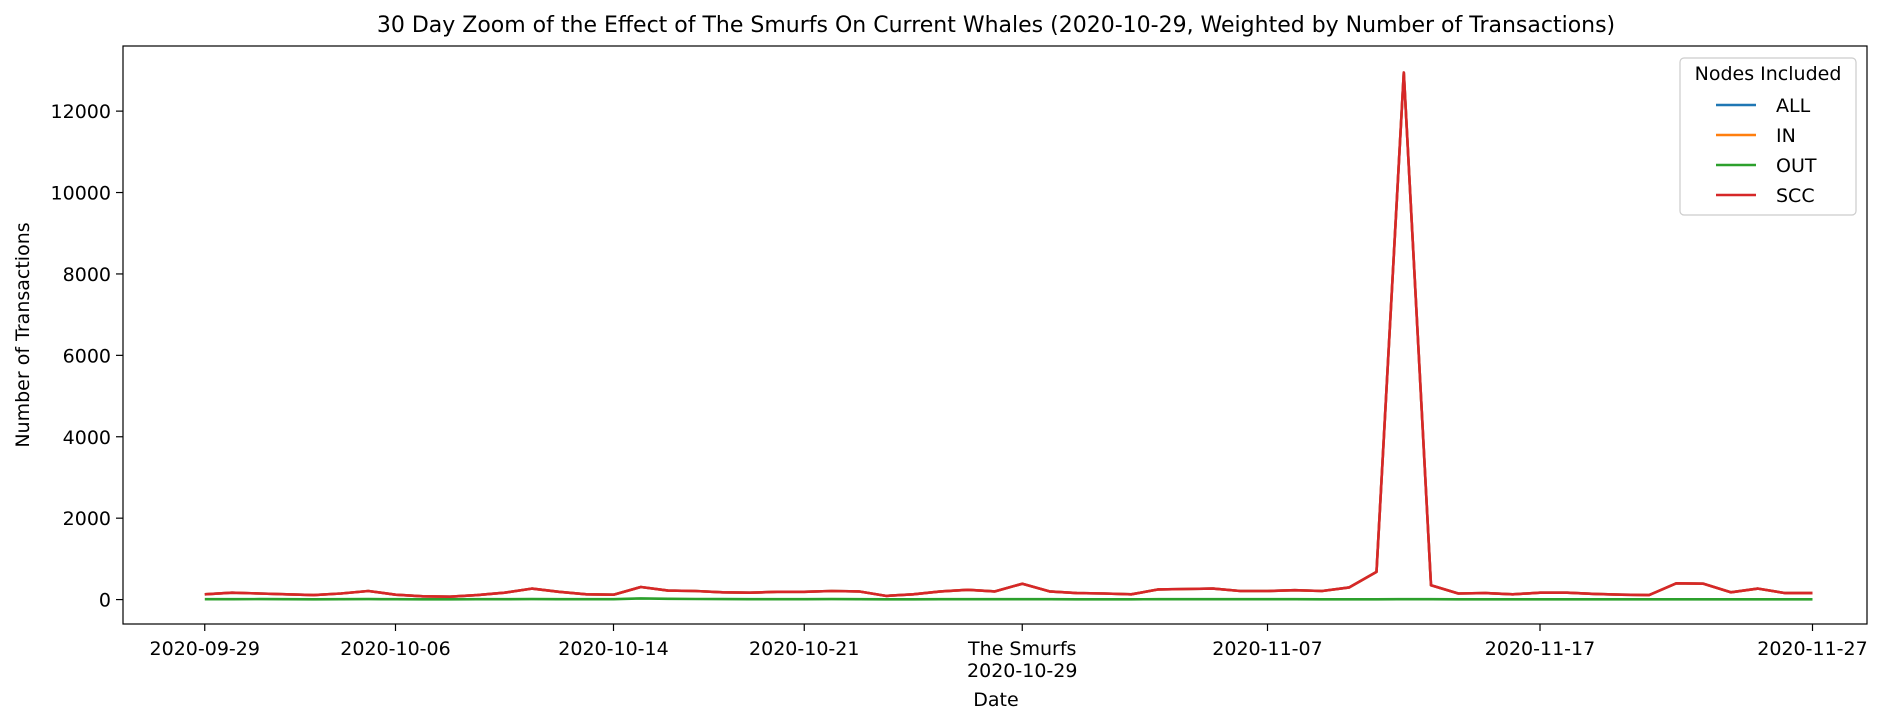  I want to click on legend-box, so click(1768, 136).